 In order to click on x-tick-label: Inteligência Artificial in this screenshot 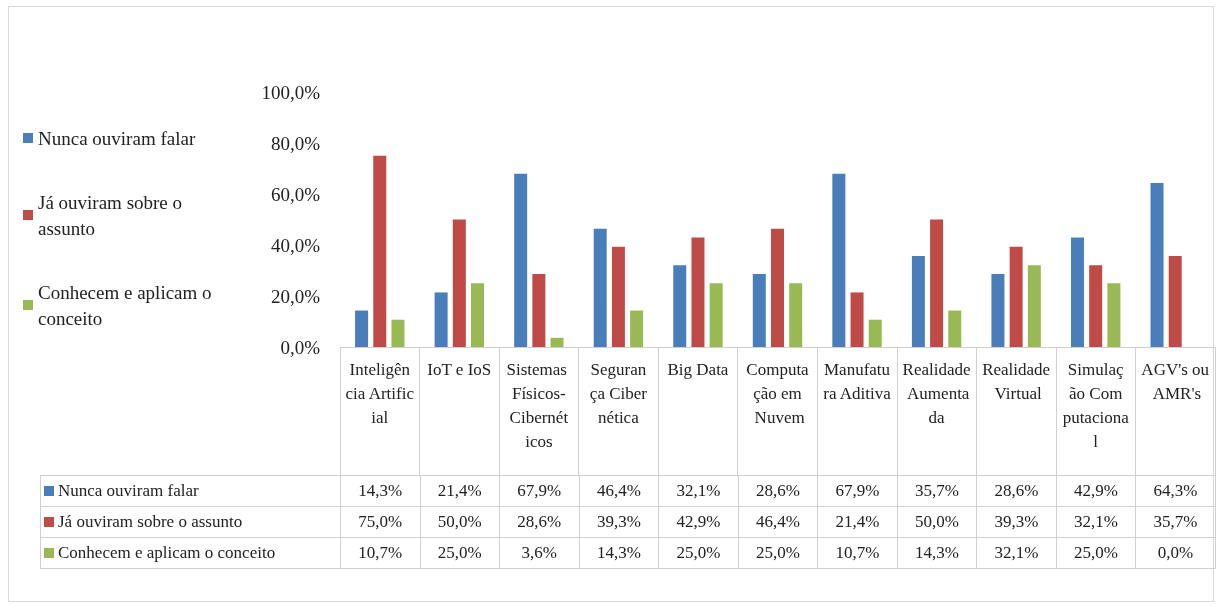, I will do `click(380, 393)`.